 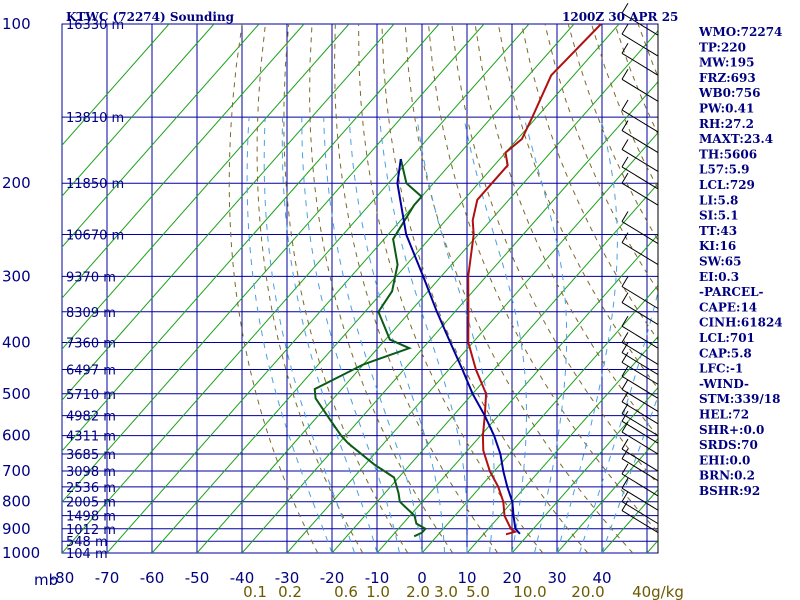 What do you see at coordinates (287, 578) in the screenshot?
I see `temperature-tick-label: -30` at bounding box center [287, 578].